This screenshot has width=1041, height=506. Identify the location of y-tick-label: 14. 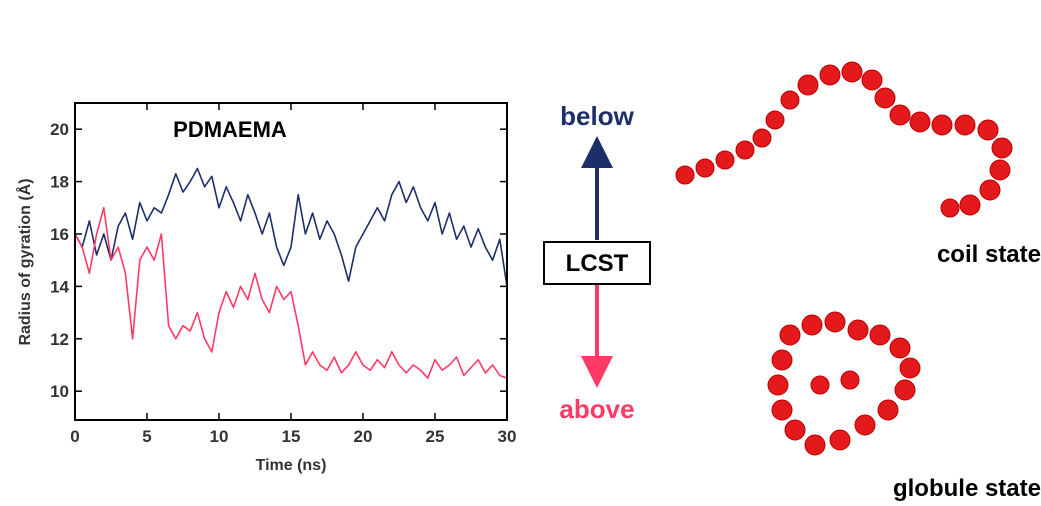
(59, 286).